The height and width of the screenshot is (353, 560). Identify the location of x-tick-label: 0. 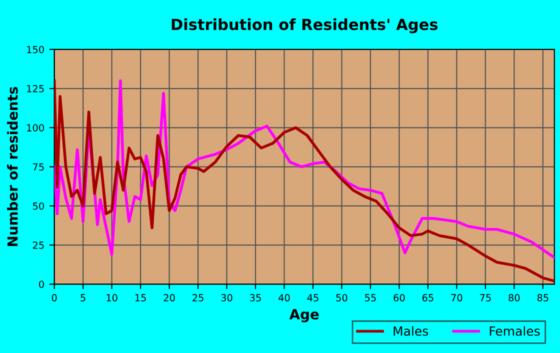
(54, 298).